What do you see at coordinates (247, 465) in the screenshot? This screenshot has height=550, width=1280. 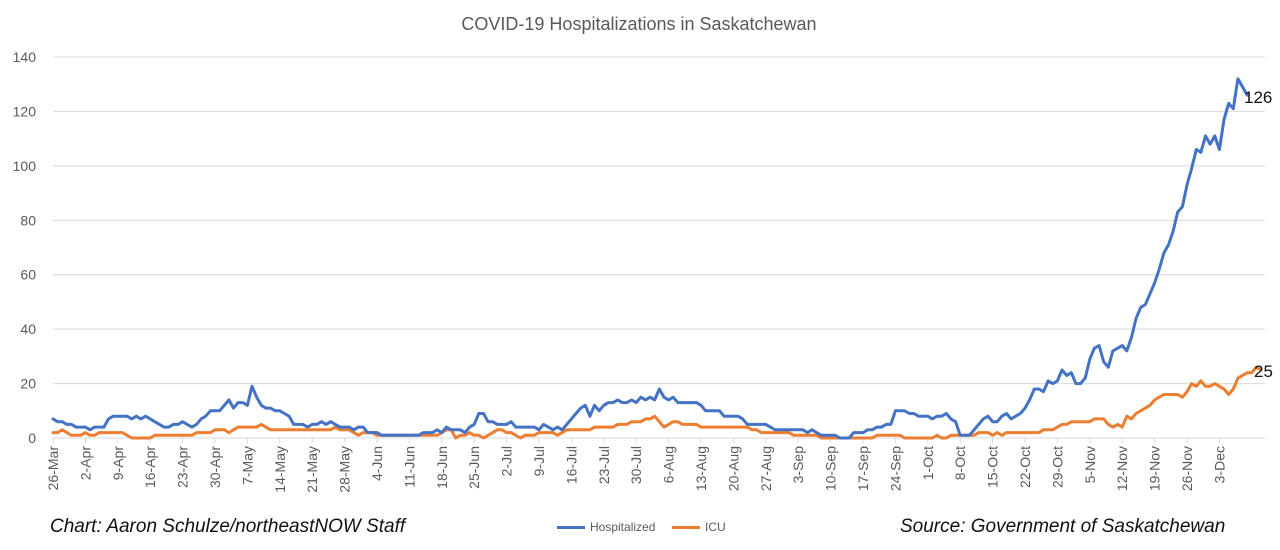 I see `x-tick-label: 7-May` at bounding box center [247, 465].